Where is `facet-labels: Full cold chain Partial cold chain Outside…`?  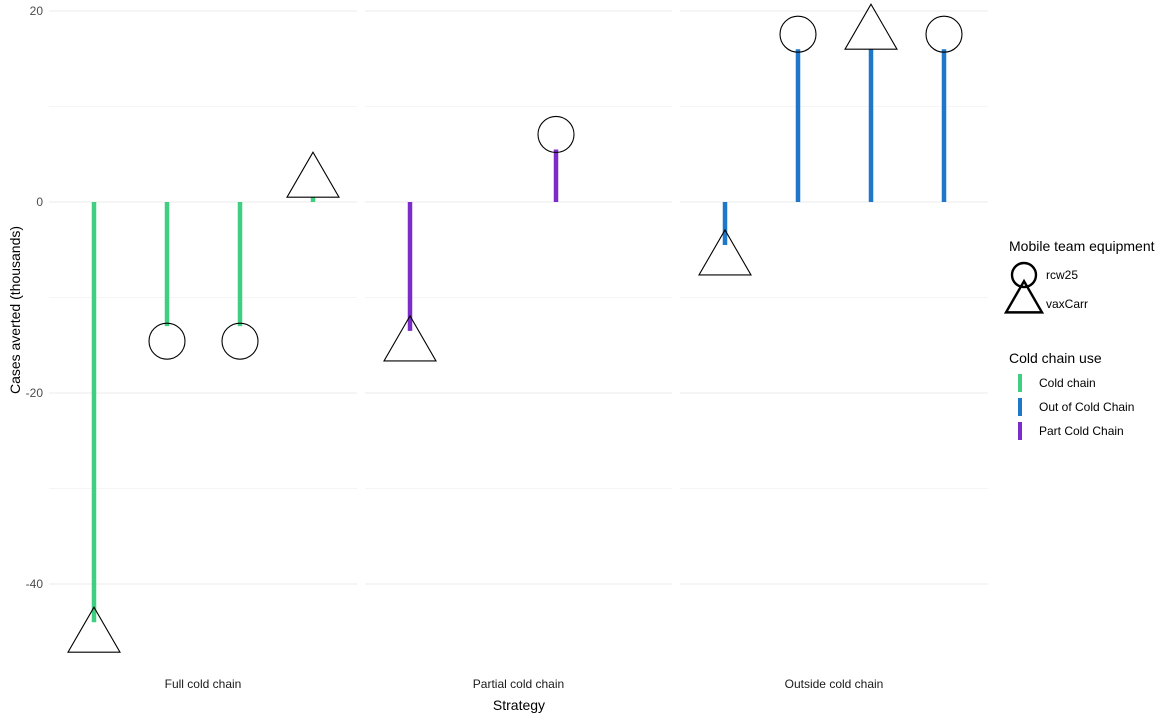
facet-labels: Full cold chain Partial cold chain Outside… is located at coordinates (524, 684).